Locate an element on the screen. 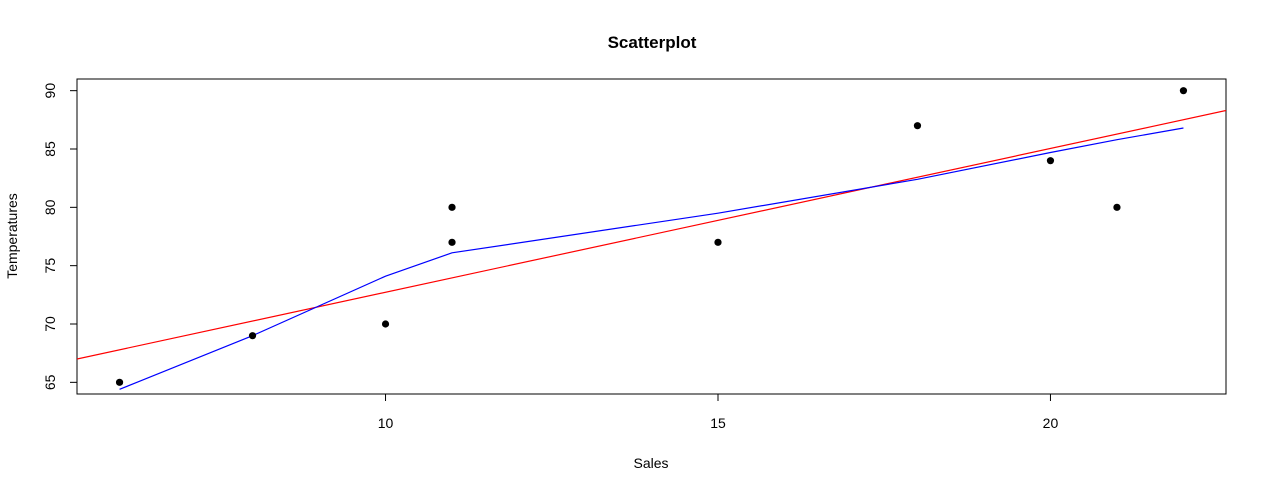  y-tick-label: 85 is located at coordinates (50, 149).